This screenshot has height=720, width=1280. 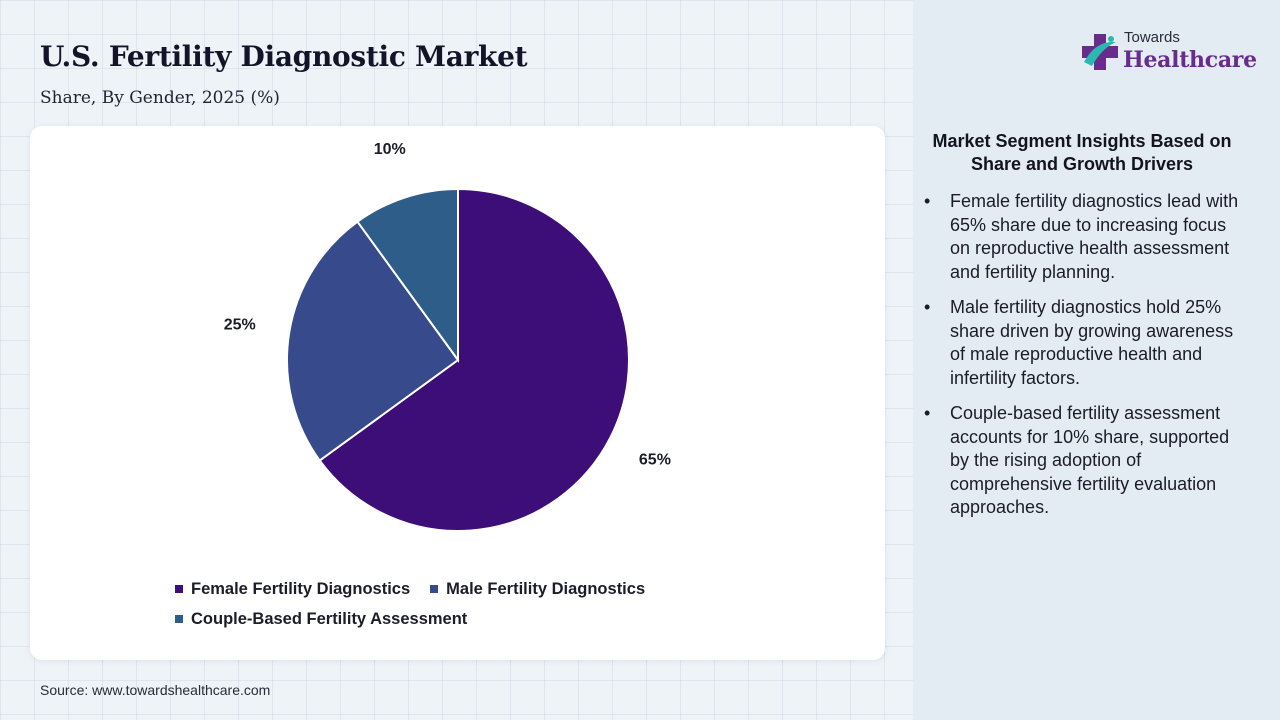 What do you see at coordinates (240, 325) in the screenshot?
I see `pie-label-male: 25%` at bounding box center [240, 325].